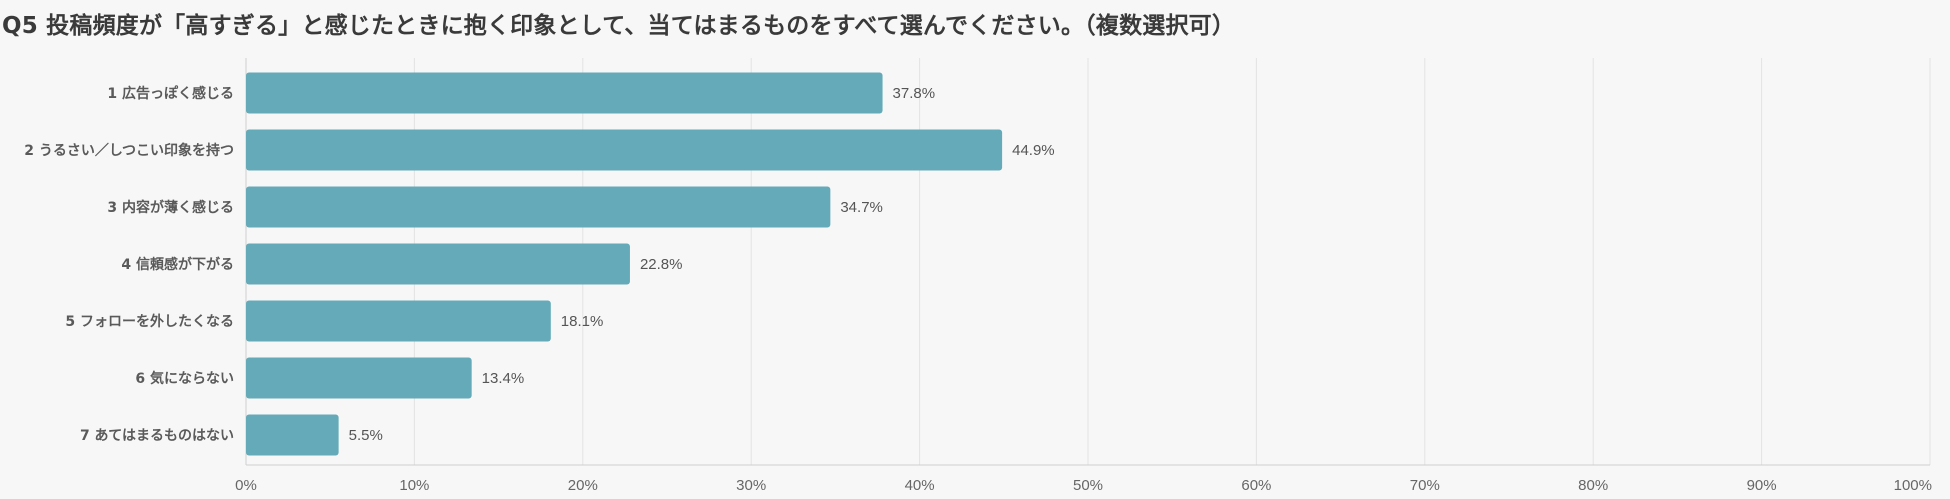 This screenshot has height=499, width=1950. Describe the element at coordinates (366, 435) in the screenshot. I see `value-label: 5.5%` at that location.